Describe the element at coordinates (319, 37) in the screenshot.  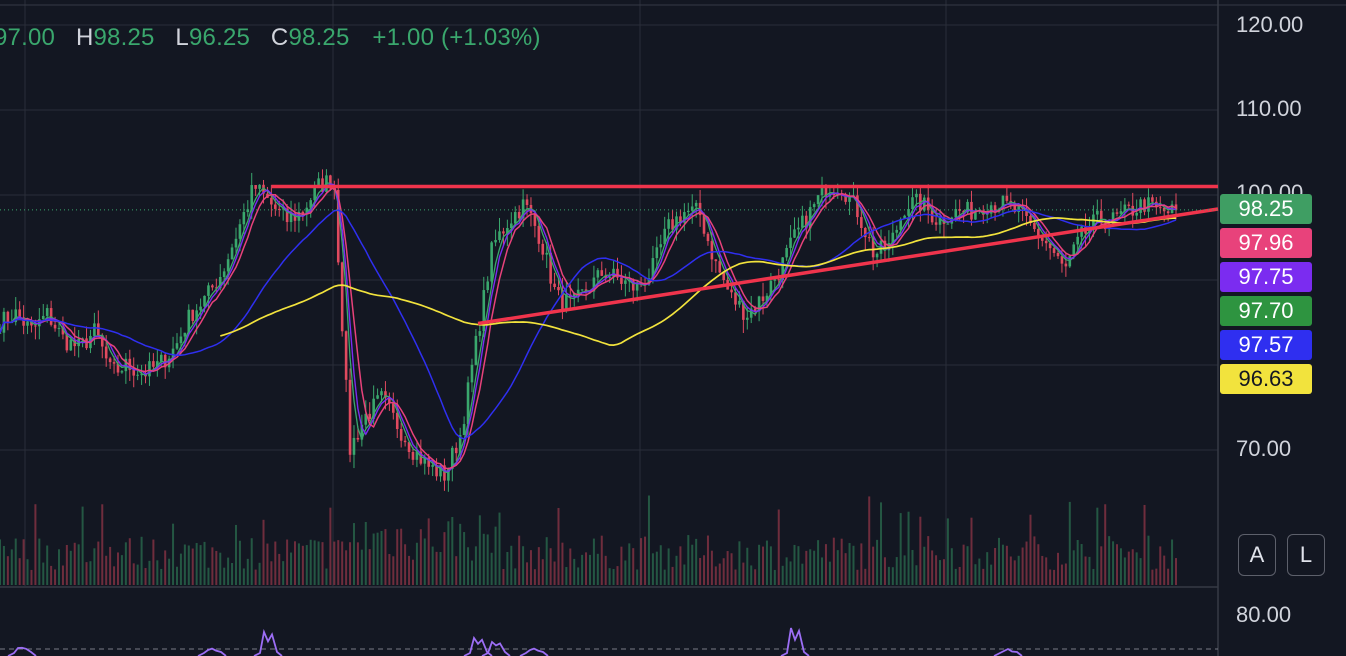
I see `close-value: 98.25` at that location.